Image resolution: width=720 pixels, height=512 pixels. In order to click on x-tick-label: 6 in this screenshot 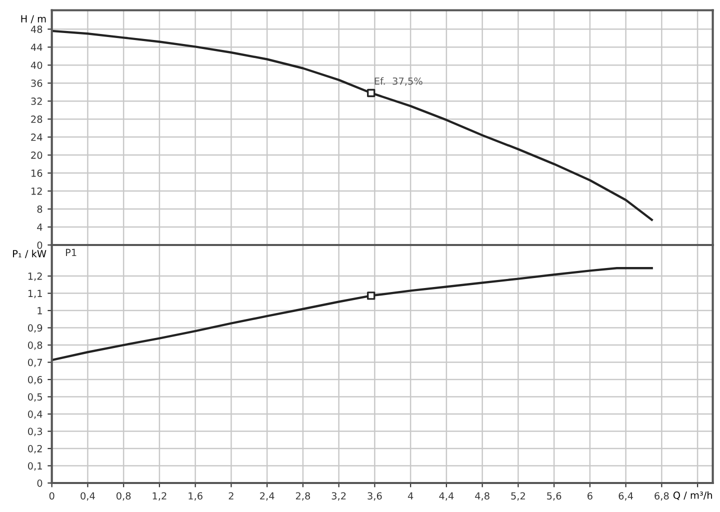, I will do `click(590, 496)`.